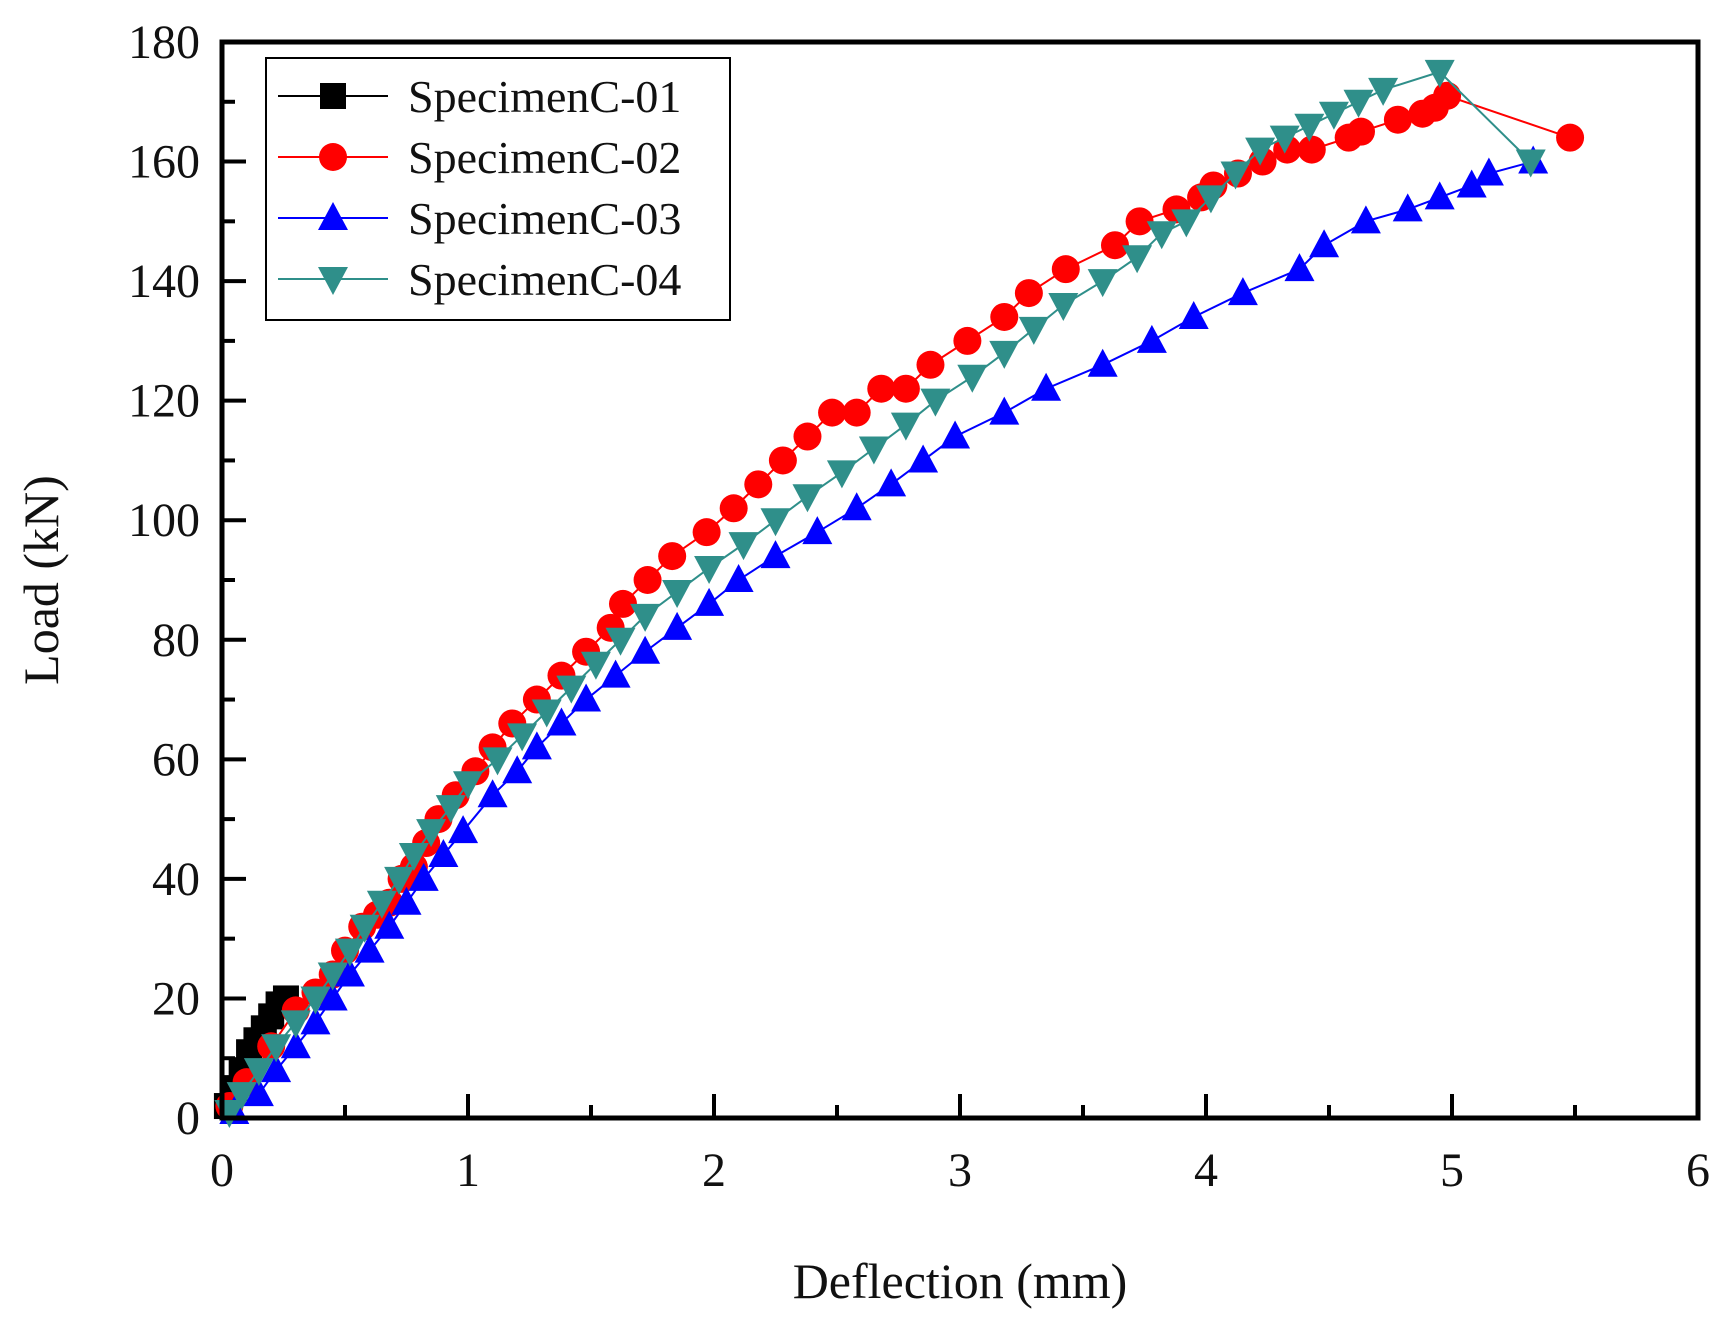 This screenshot has height=1328, width=1728. What do you see at coordinates (164, 281) in the screenshot?
I see `y-tick-label: 140` at bounding box center [164, 281].